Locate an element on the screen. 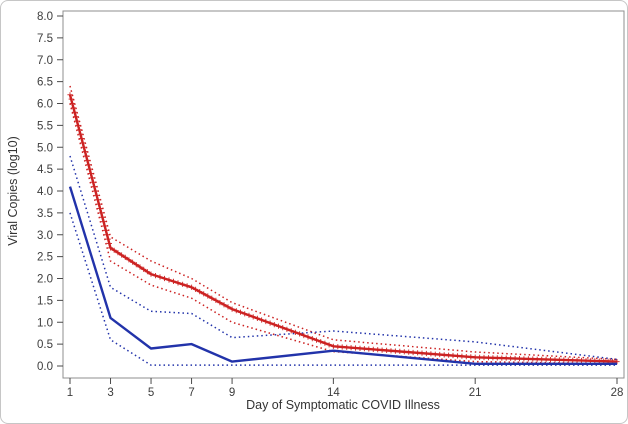  y-tick-label: 2.5 is located at coordinates (45, 258).